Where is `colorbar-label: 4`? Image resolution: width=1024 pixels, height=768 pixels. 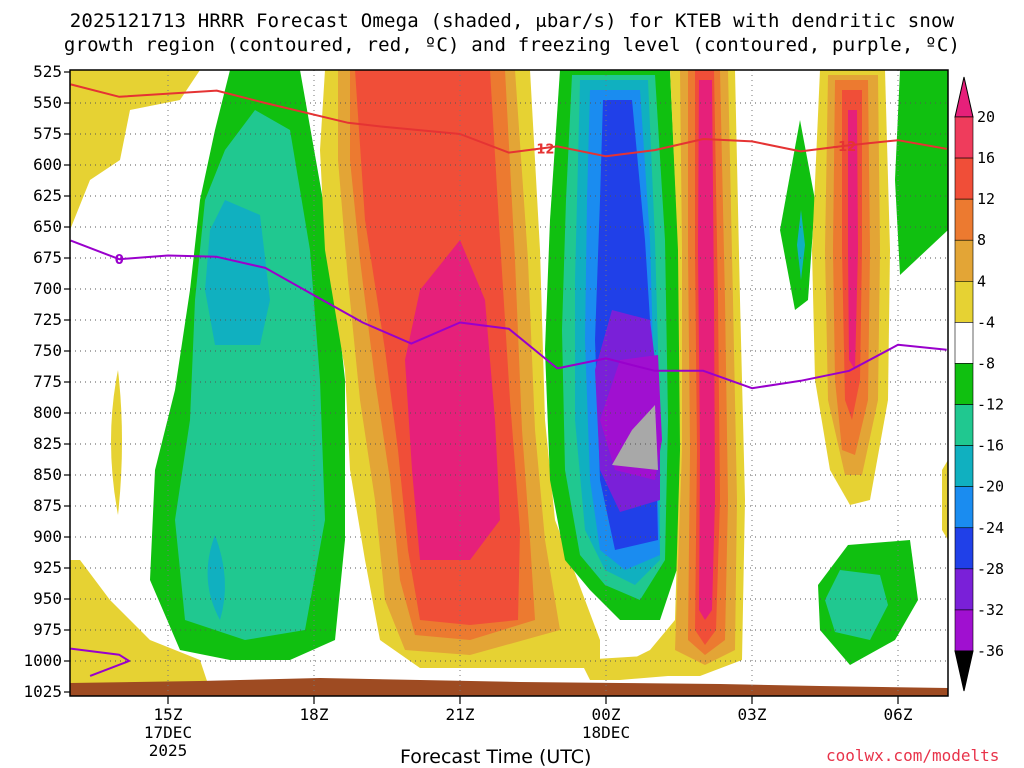
colorbar-label: 4 is located at coordinates (981, 281).